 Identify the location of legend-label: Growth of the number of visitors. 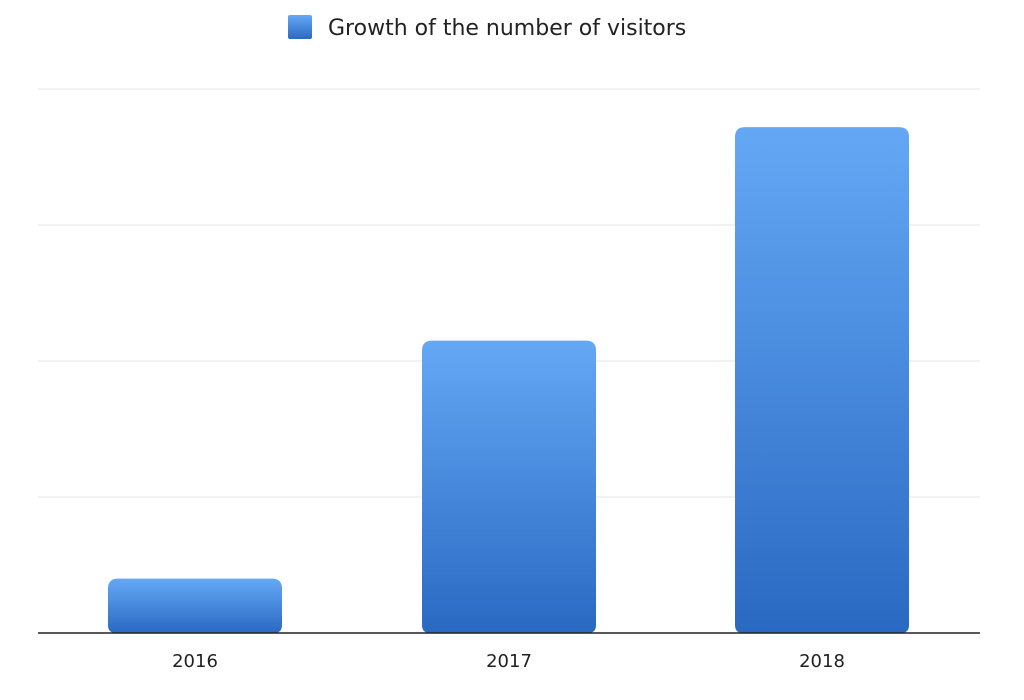
(507, 28).